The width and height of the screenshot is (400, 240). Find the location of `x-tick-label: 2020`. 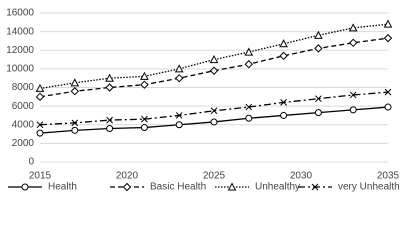

x-tick-label: 2020 is located at coordinates (127, 176).